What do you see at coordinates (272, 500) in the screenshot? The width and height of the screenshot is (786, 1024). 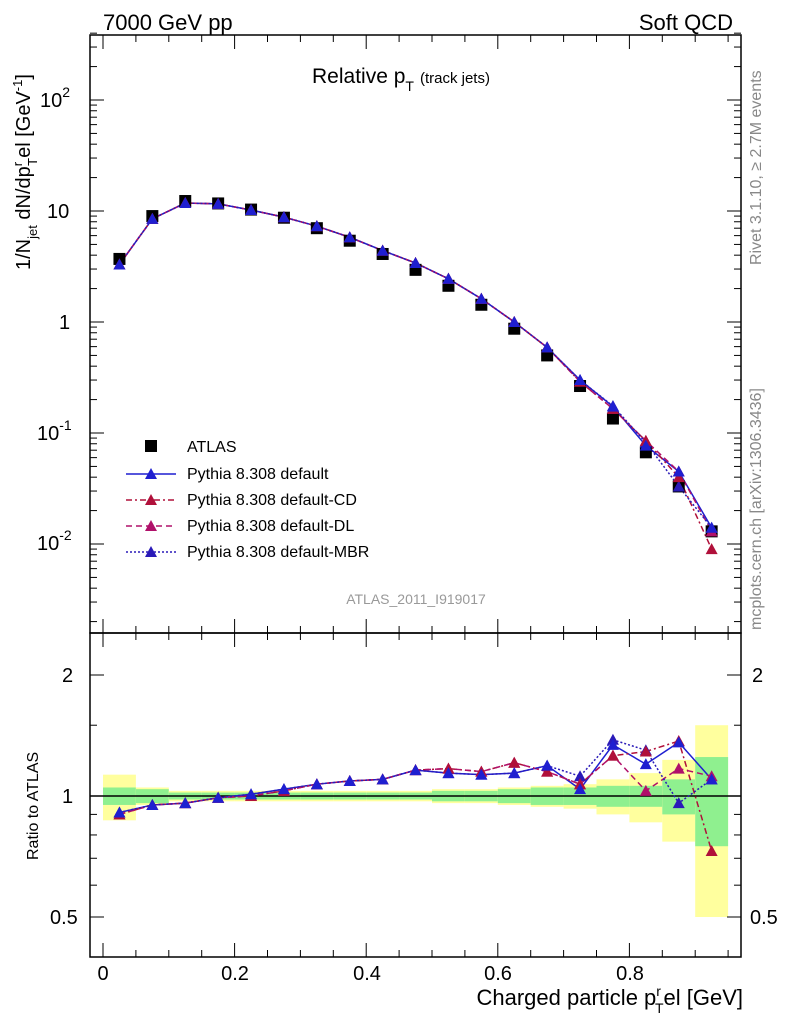 I see `legend-cd-label: Pythia 8.308 default-CD` at bounding box center [272, 500].